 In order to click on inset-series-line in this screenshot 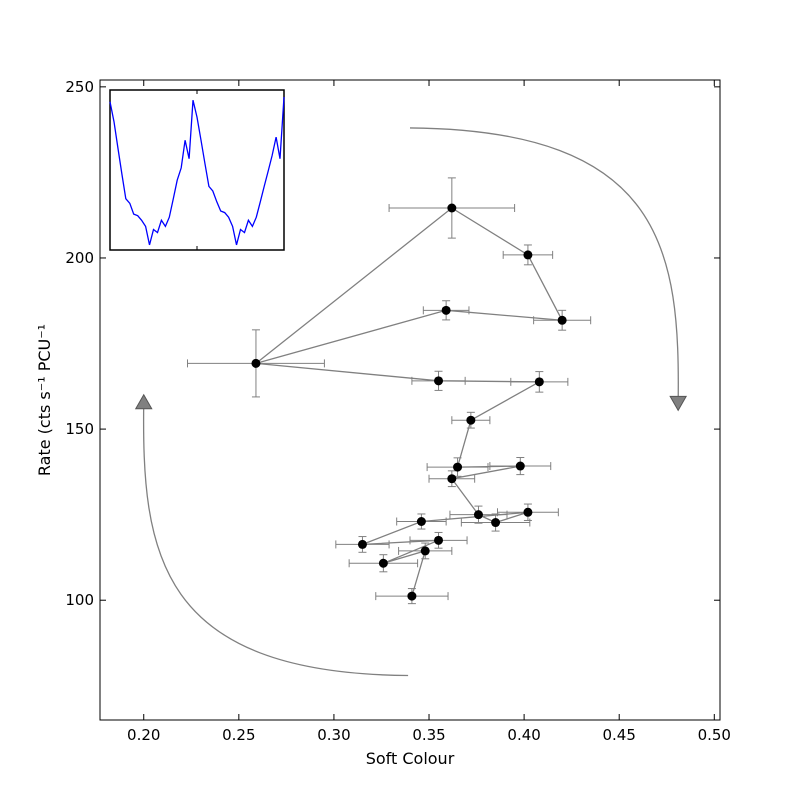, I will do `click(197, 171)`.